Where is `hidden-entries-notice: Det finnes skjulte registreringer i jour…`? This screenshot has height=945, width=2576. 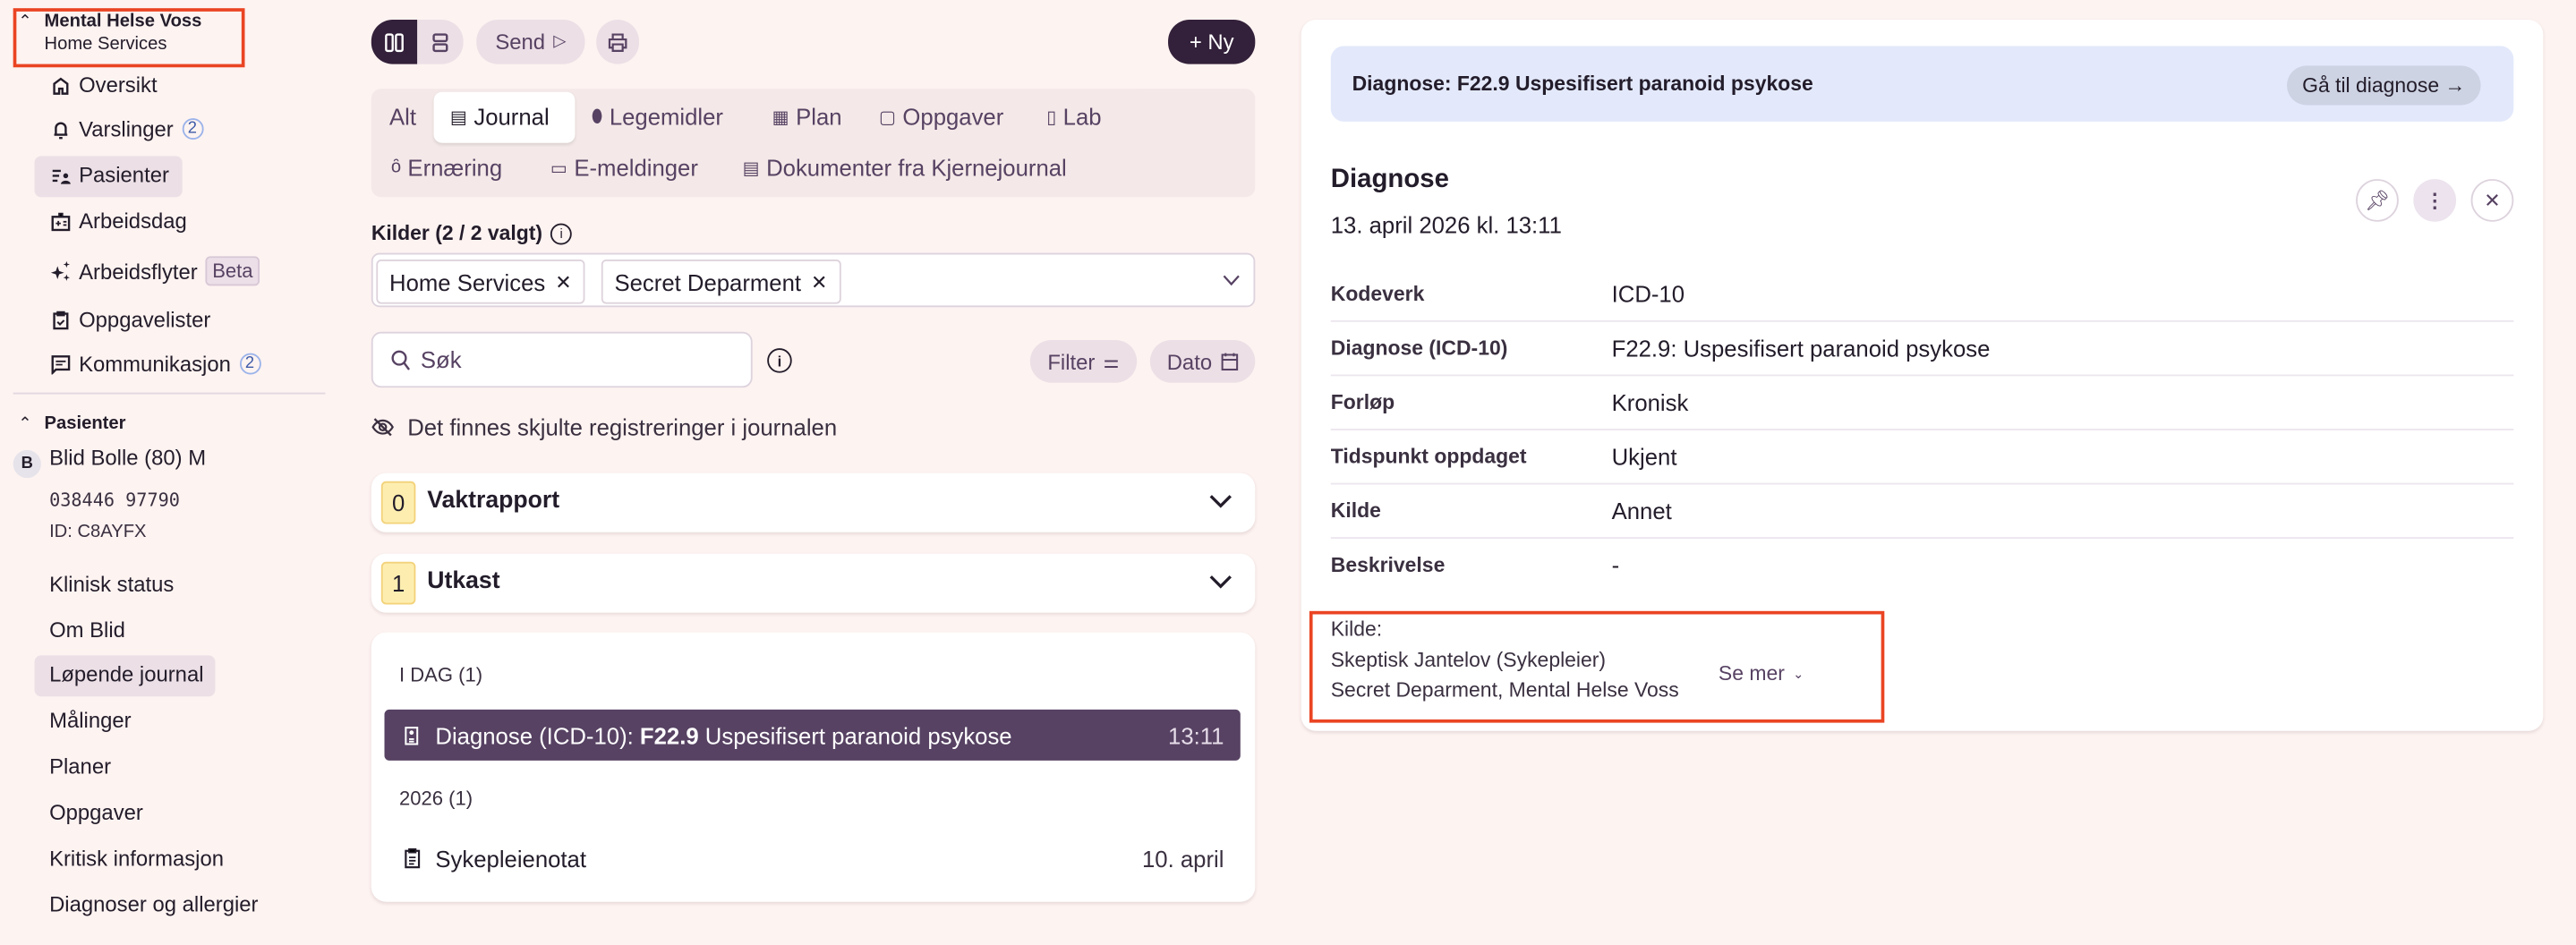
hidden-entries-notice: Det finnes skjulte registreringer i jour… is located at coordinates (604, 427).